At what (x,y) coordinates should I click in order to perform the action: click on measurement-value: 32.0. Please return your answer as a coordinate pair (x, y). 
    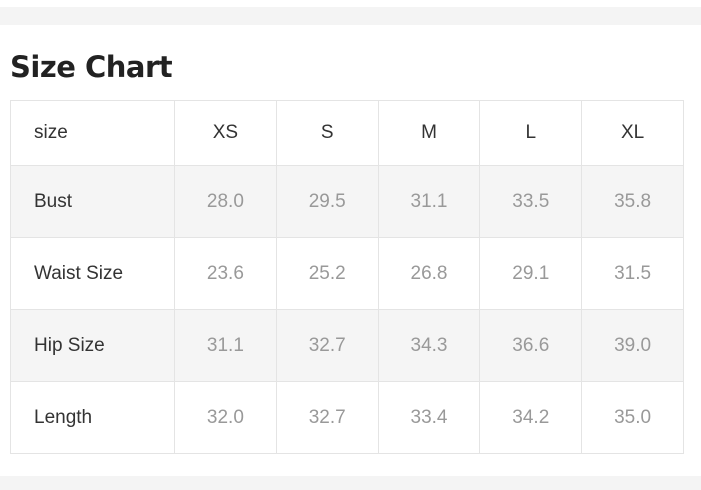
    Looking at the image, I should click on (225, 417).